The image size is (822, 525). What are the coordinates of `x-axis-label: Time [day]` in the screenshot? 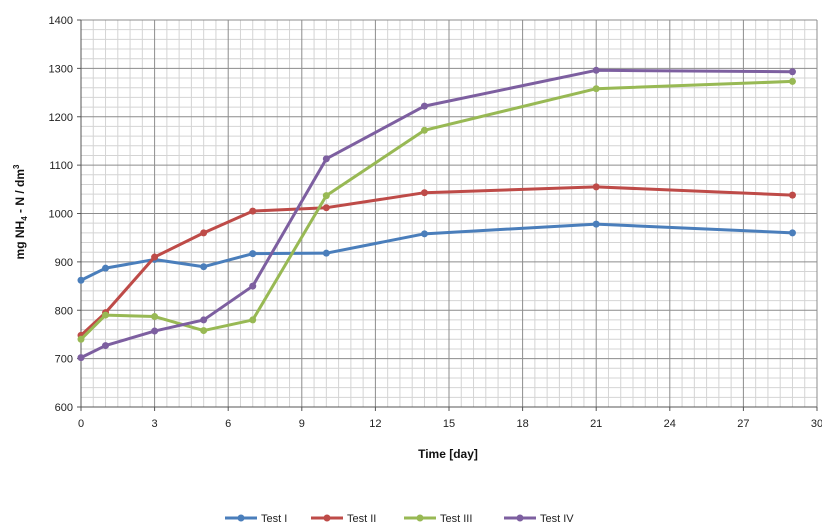 It's located at (448, 454).